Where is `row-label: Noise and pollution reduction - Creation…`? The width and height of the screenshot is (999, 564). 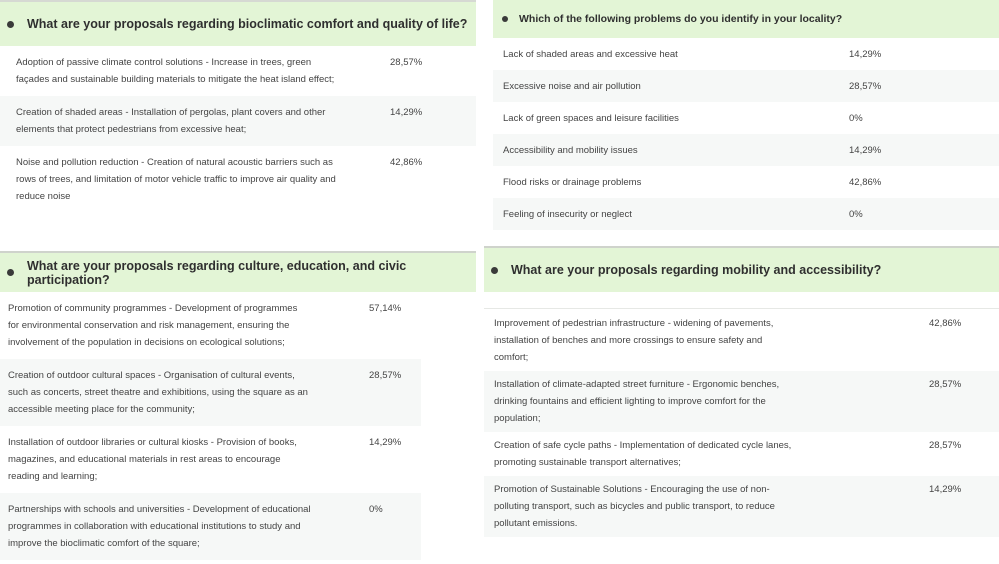
row-label: Noise and pollution reduction - Creation… is located at coordinates (176, 179).